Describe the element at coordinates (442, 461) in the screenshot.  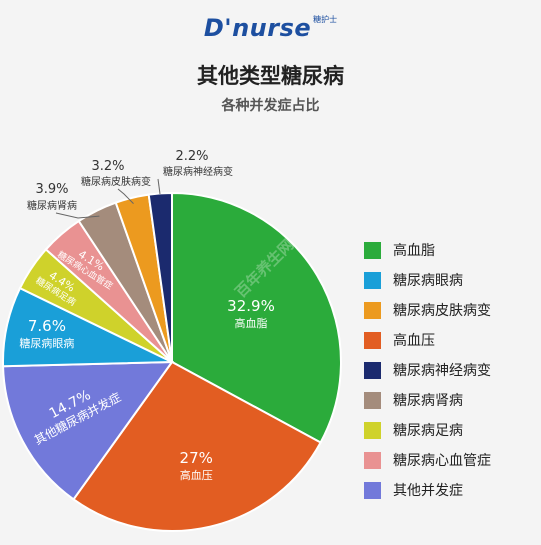
I see `legend-label: 糖尿病心血管症` at that location.